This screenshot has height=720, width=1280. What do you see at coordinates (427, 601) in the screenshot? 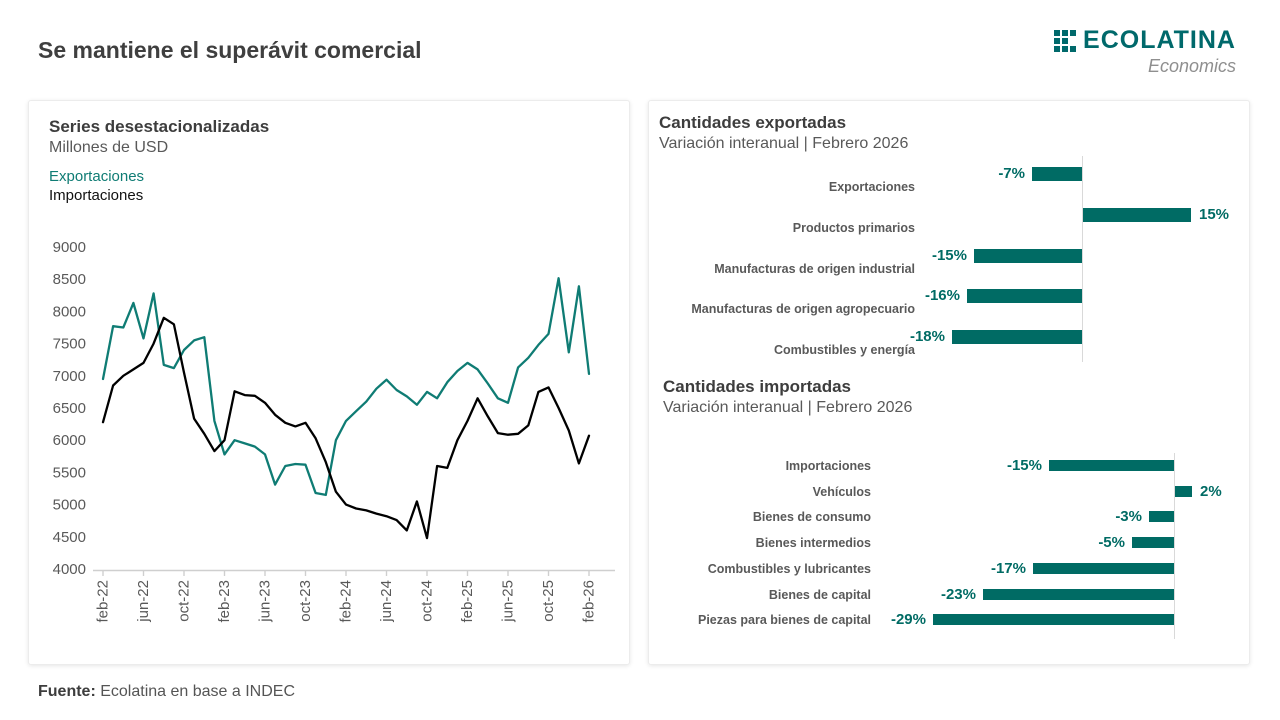
I see `x-tick-label: oct-24` at bounding box center [427, 601].